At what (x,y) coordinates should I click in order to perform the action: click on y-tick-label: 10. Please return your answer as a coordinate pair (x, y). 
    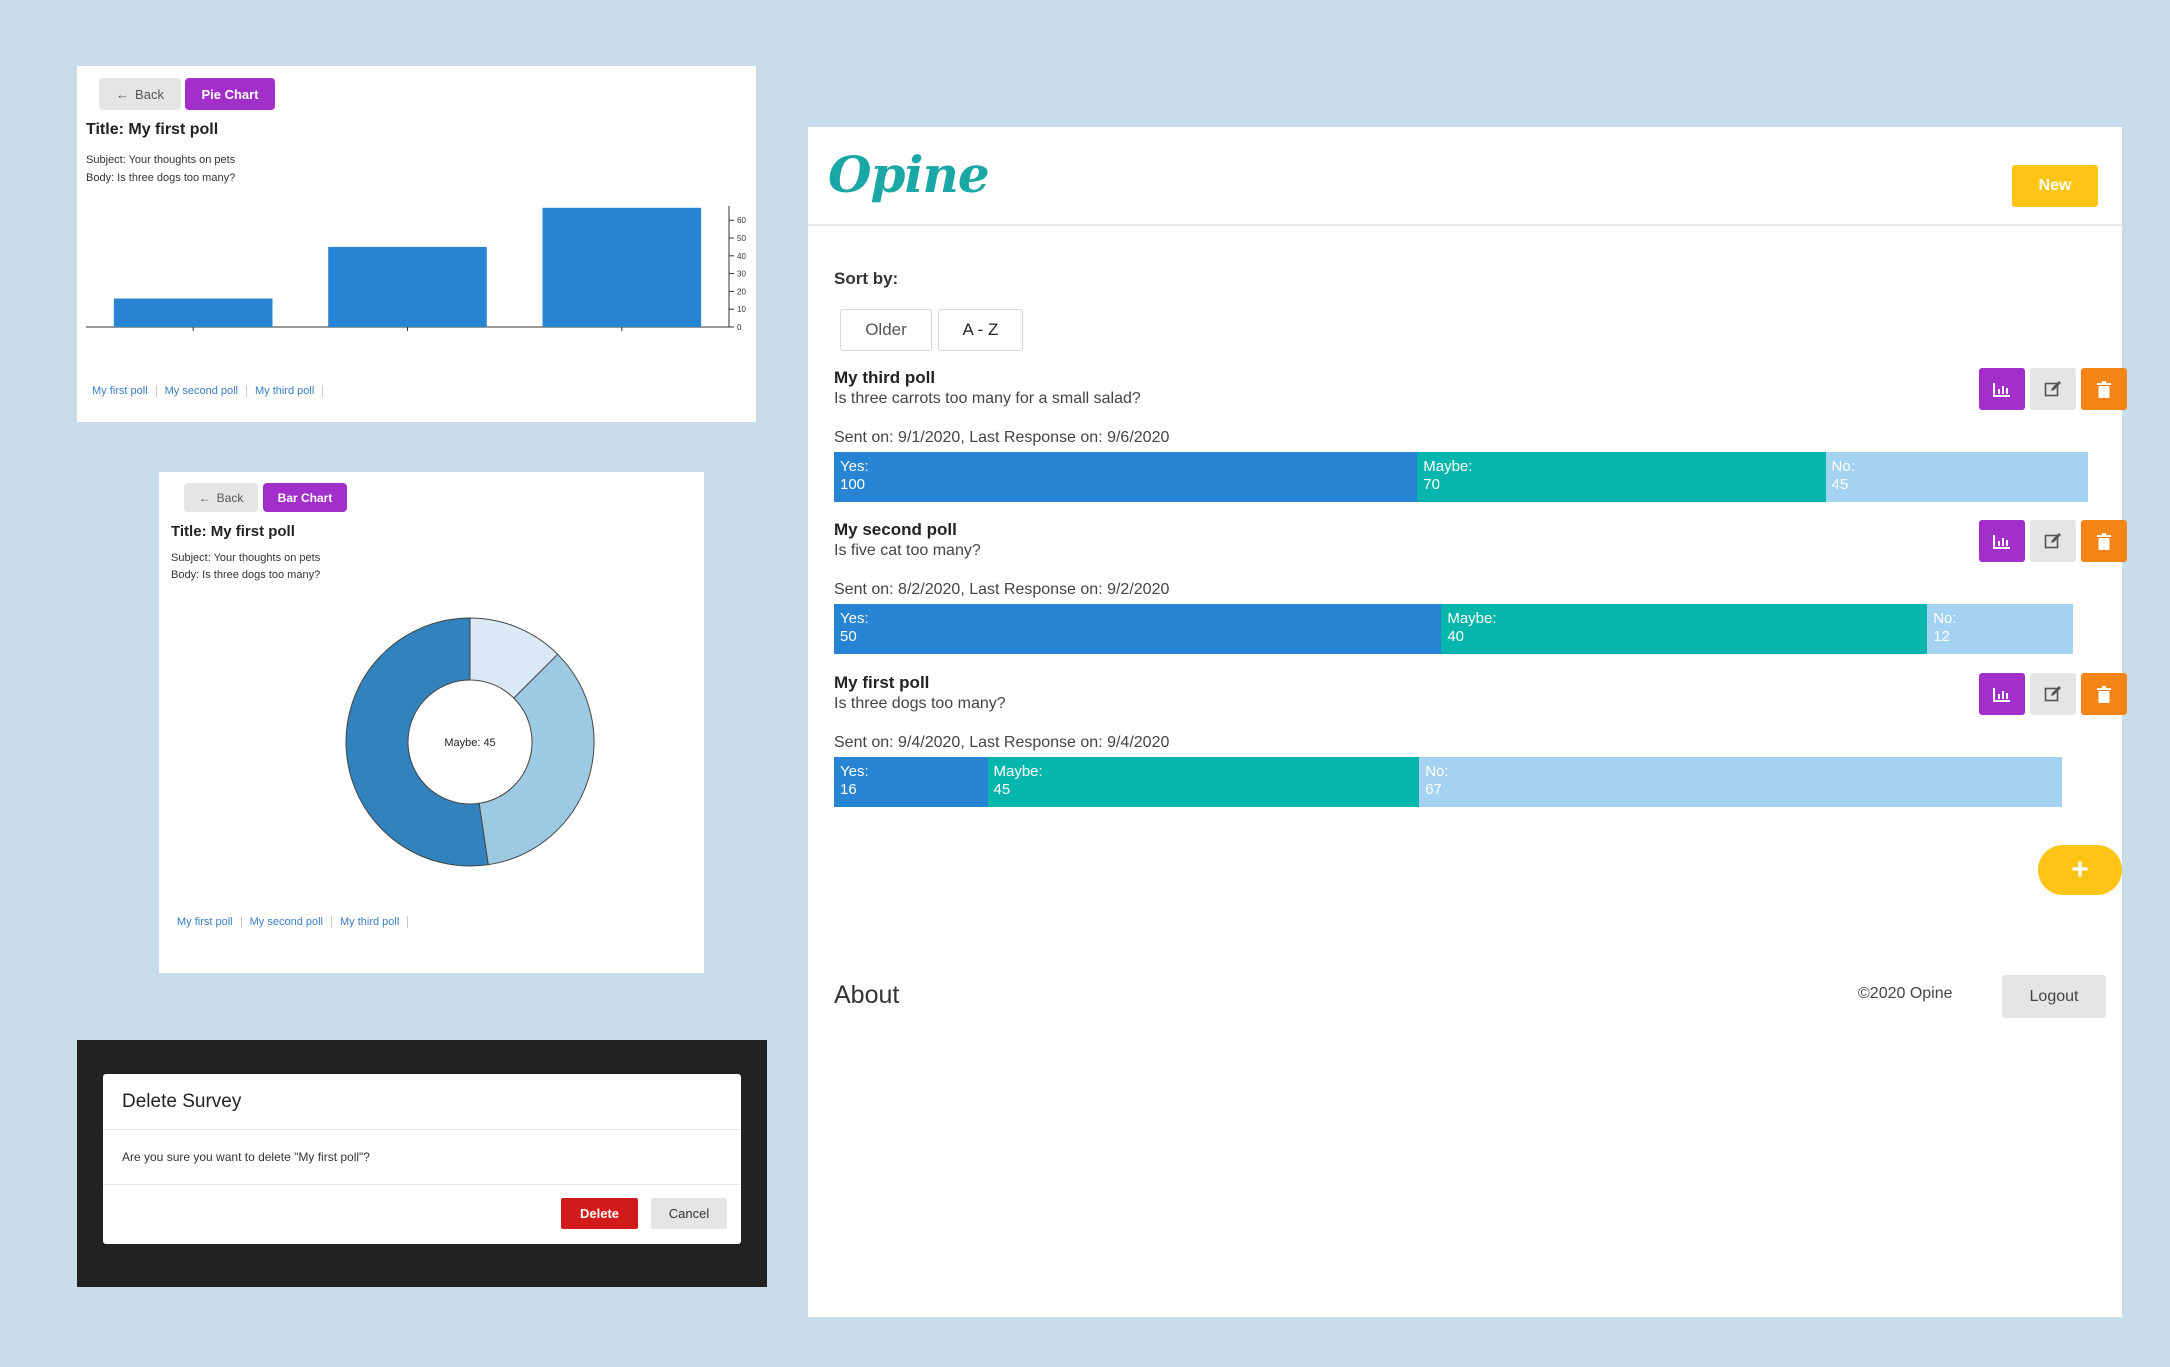
    Looking at the image, I should click on (741, 309).